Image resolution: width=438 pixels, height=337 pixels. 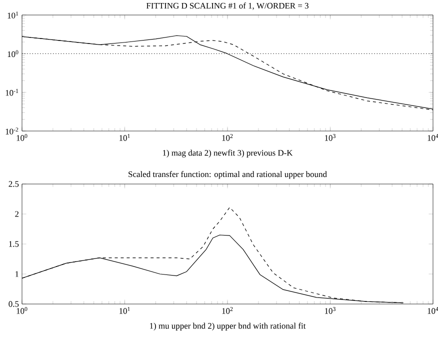 I want to click on y-tick-label: 1.5, so click(x=14, y=244).